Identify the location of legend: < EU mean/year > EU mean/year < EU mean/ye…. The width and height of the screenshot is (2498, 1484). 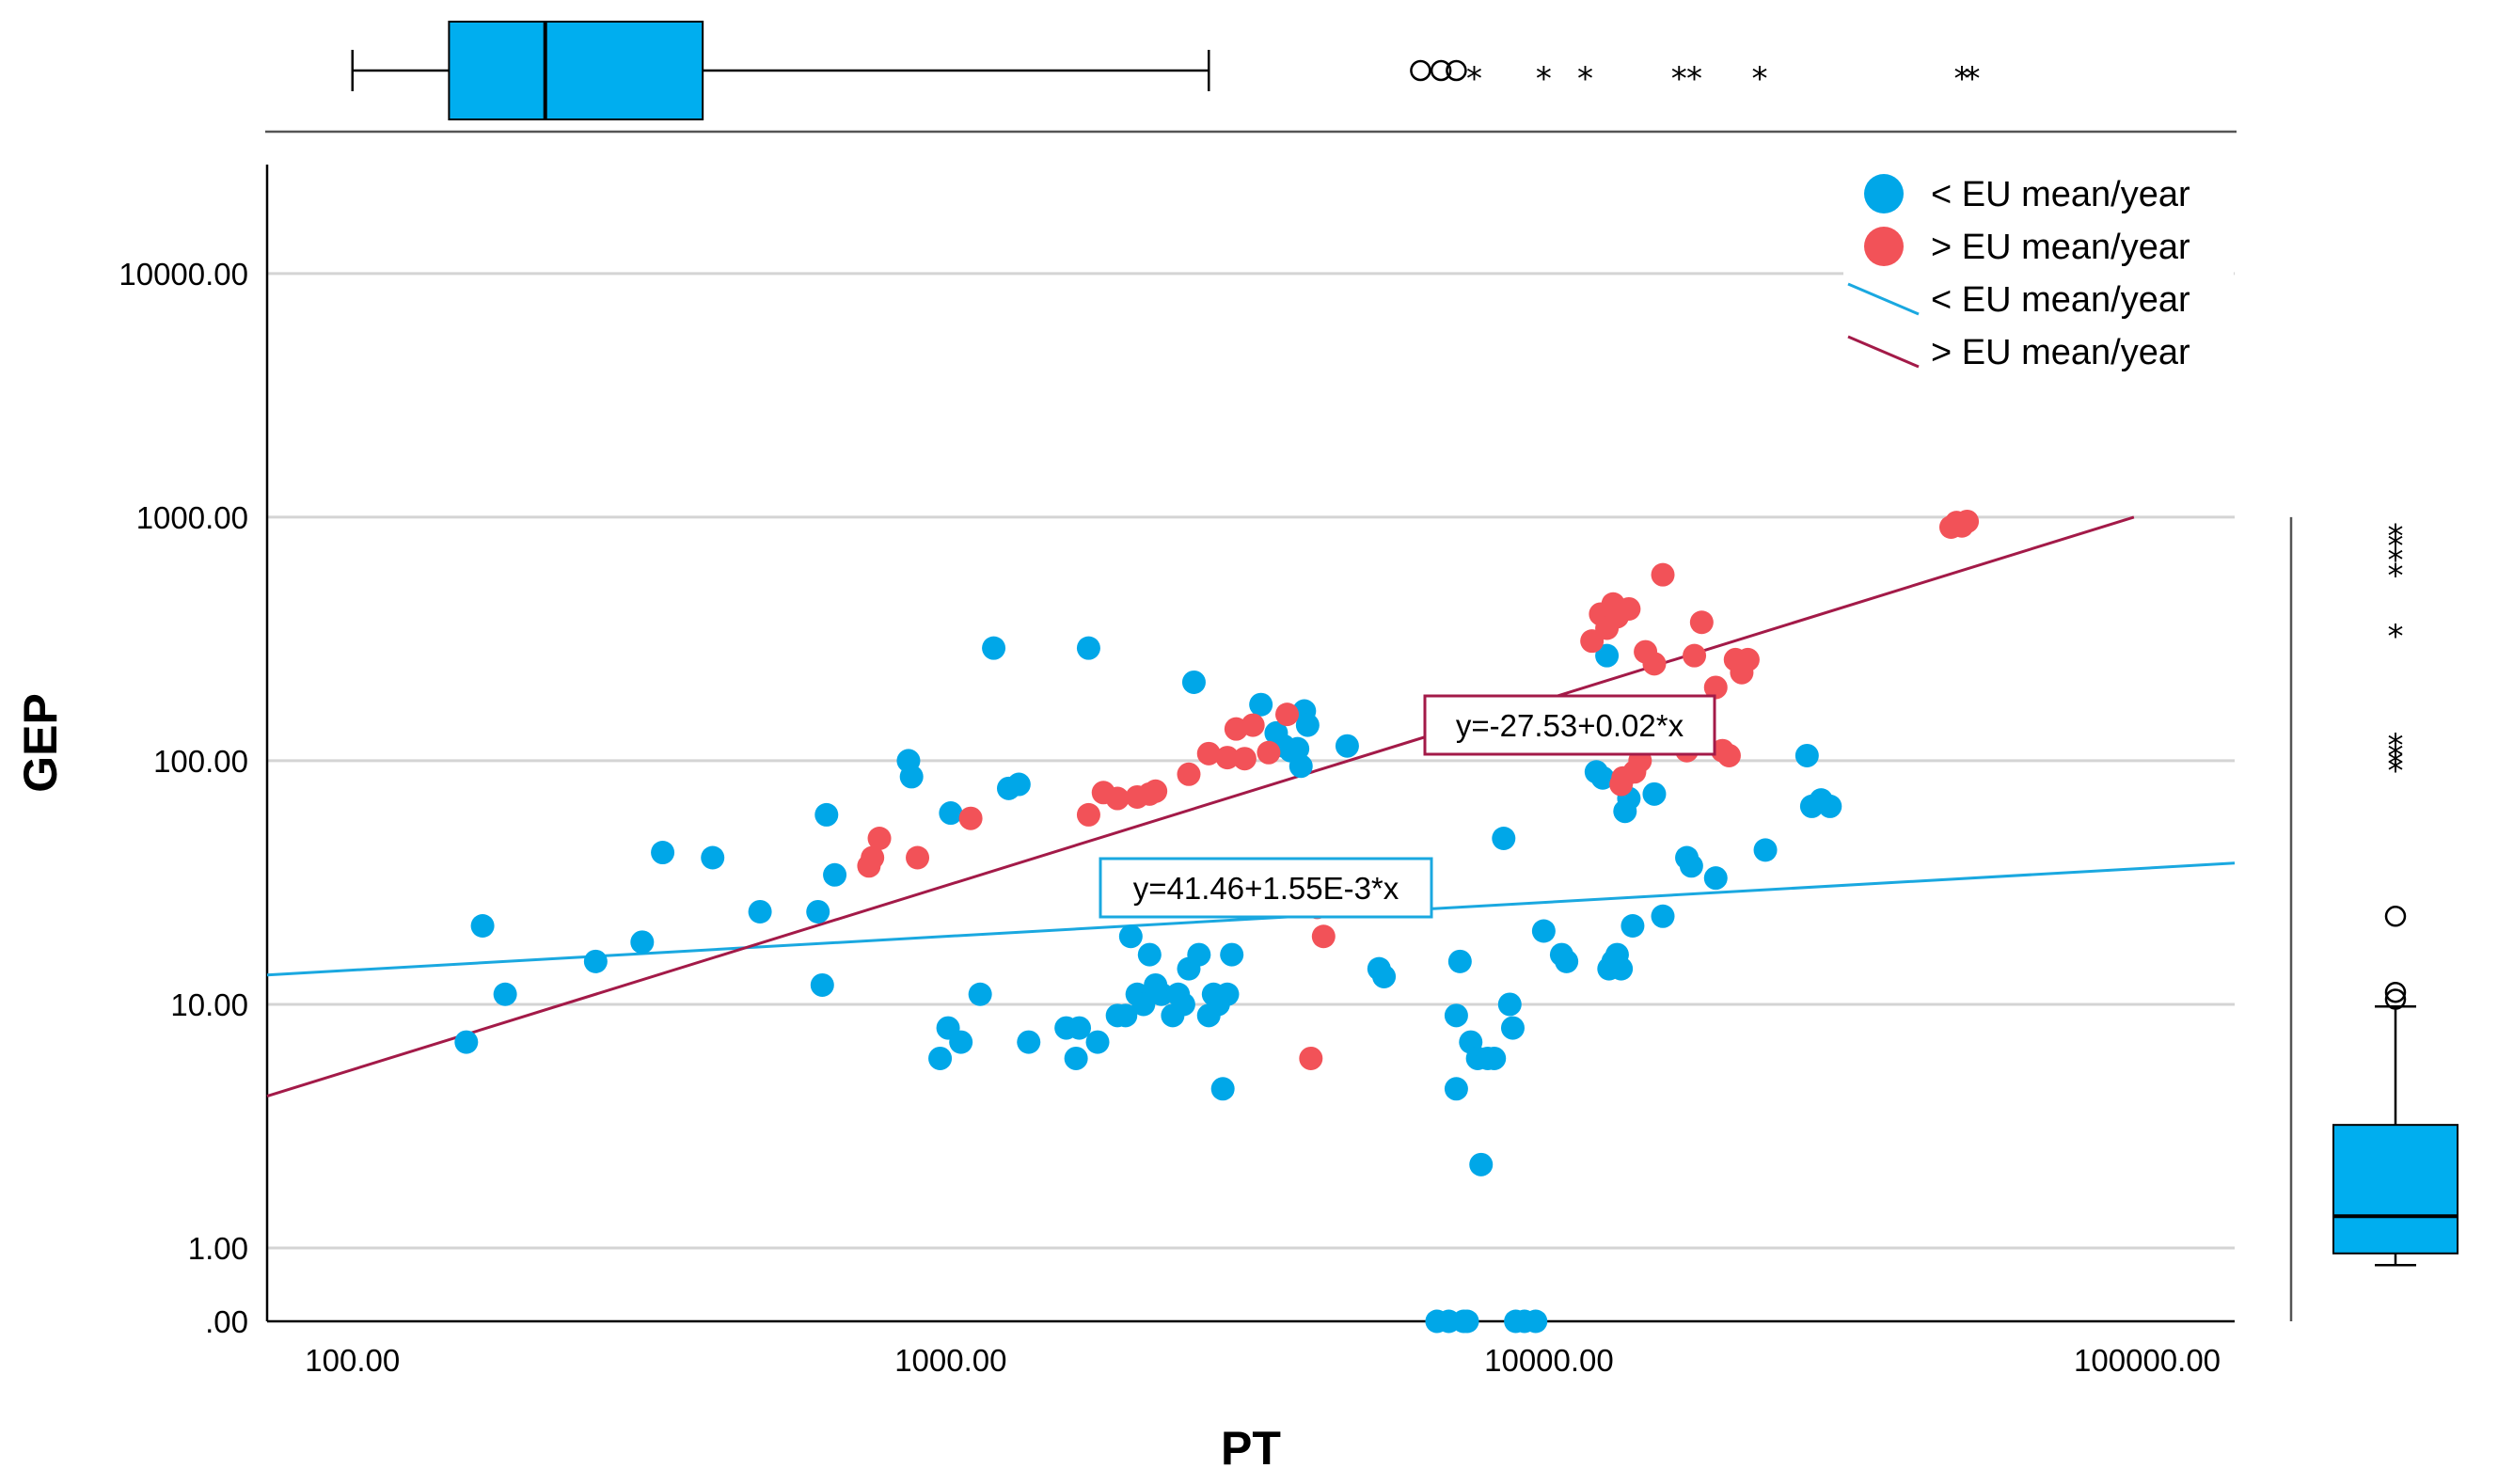
(2038, 268).